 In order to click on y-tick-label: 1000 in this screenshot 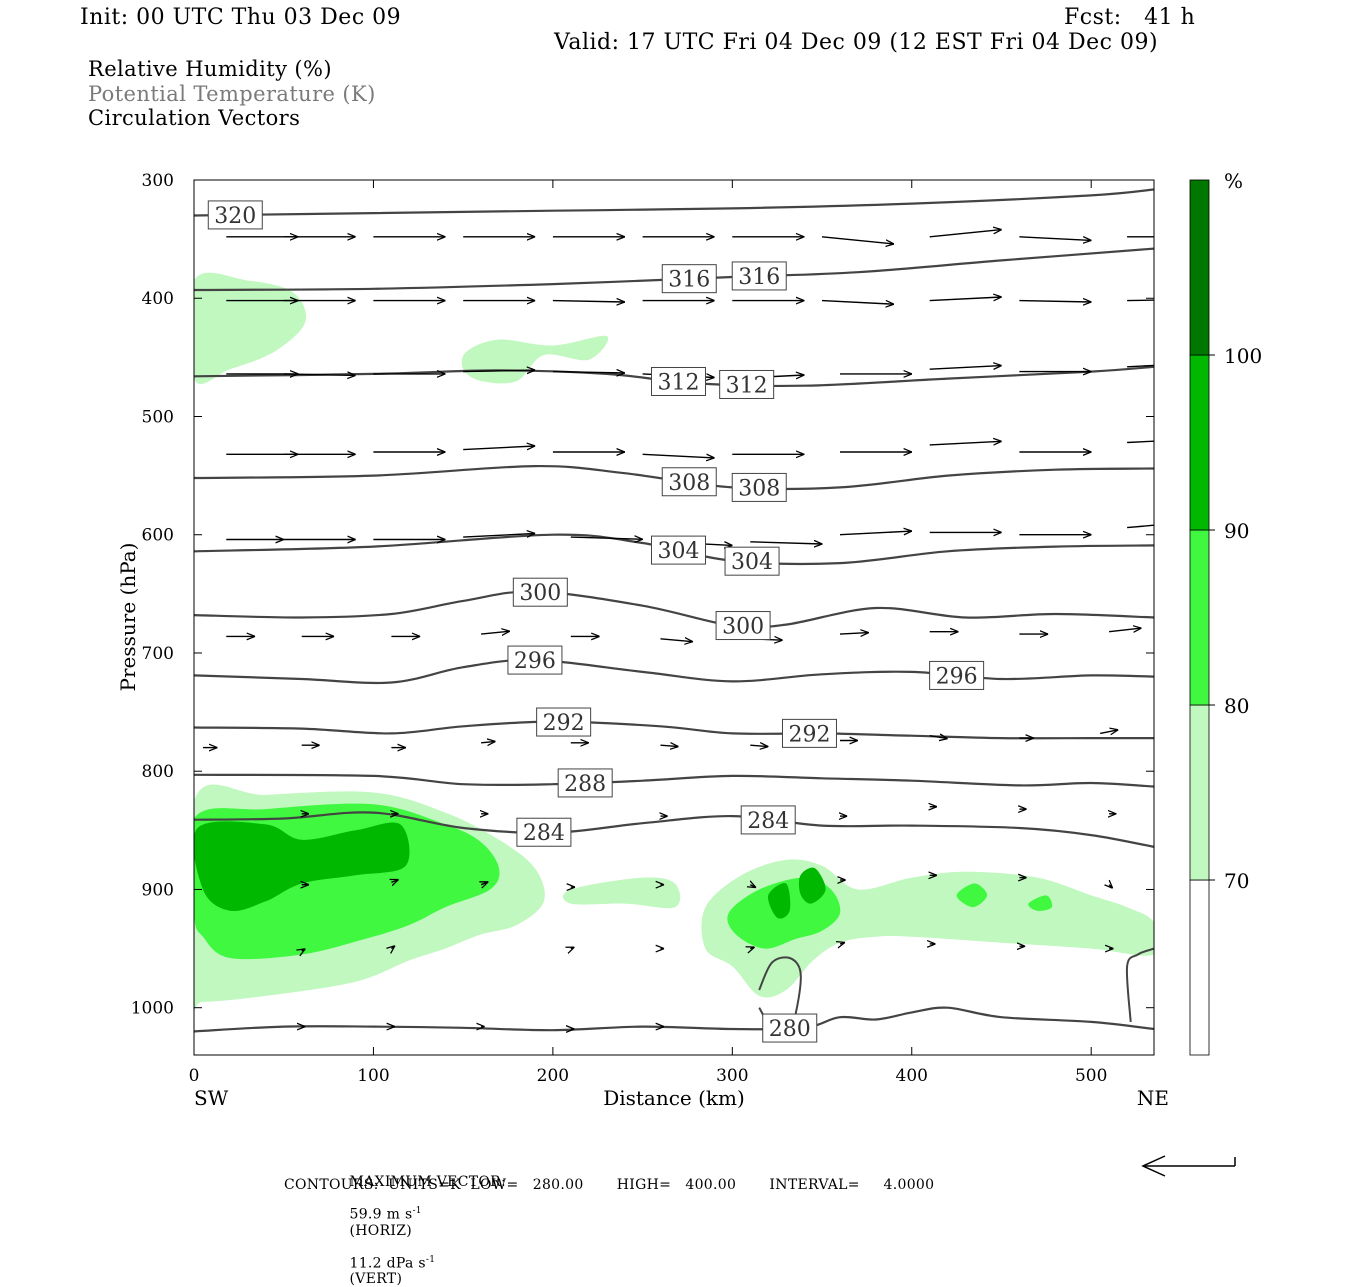, I will do `click(152, 1009)`.